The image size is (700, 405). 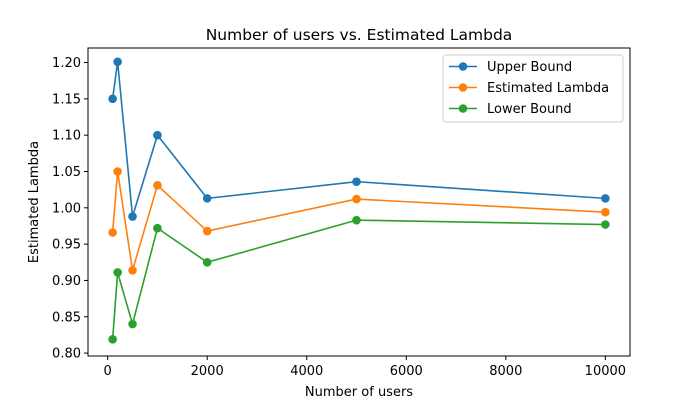 I want to click on y-tick-label: 1.15, so click(x=66, y=99).